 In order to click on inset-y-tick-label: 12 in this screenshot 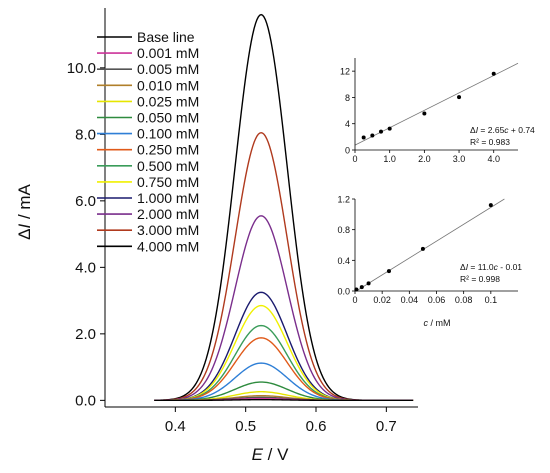, I will do `click(345, 72)`.